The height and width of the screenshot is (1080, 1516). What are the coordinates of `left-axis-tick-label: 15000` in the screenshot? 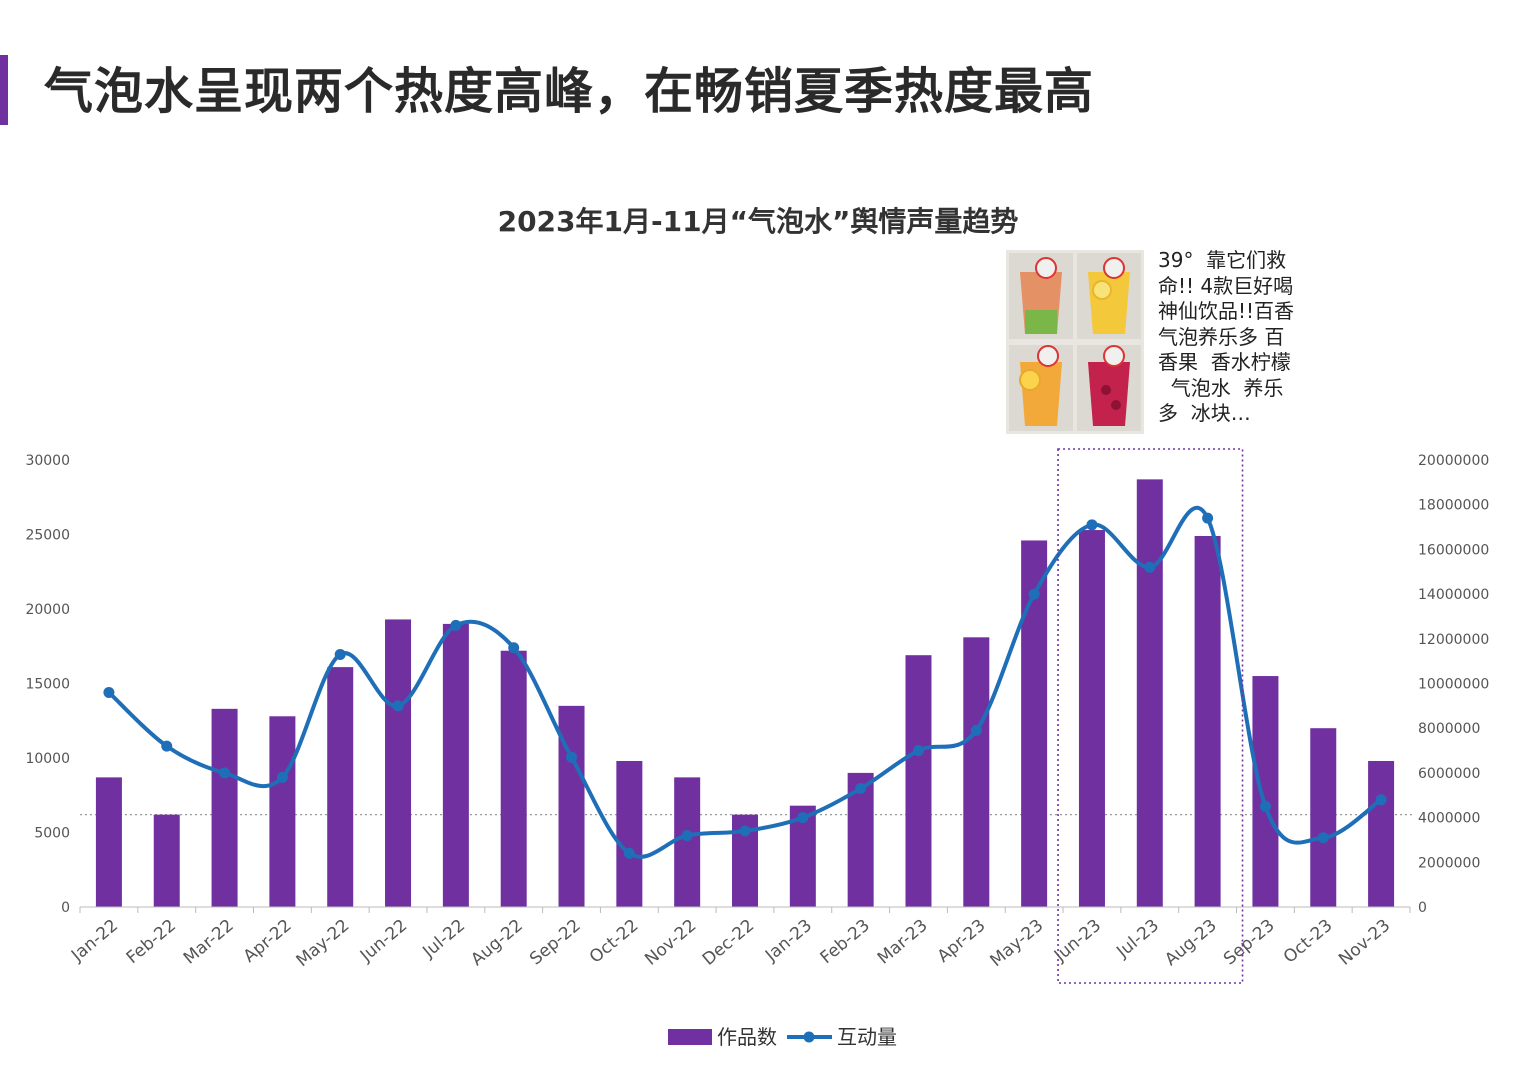 It's located at (47, 685).